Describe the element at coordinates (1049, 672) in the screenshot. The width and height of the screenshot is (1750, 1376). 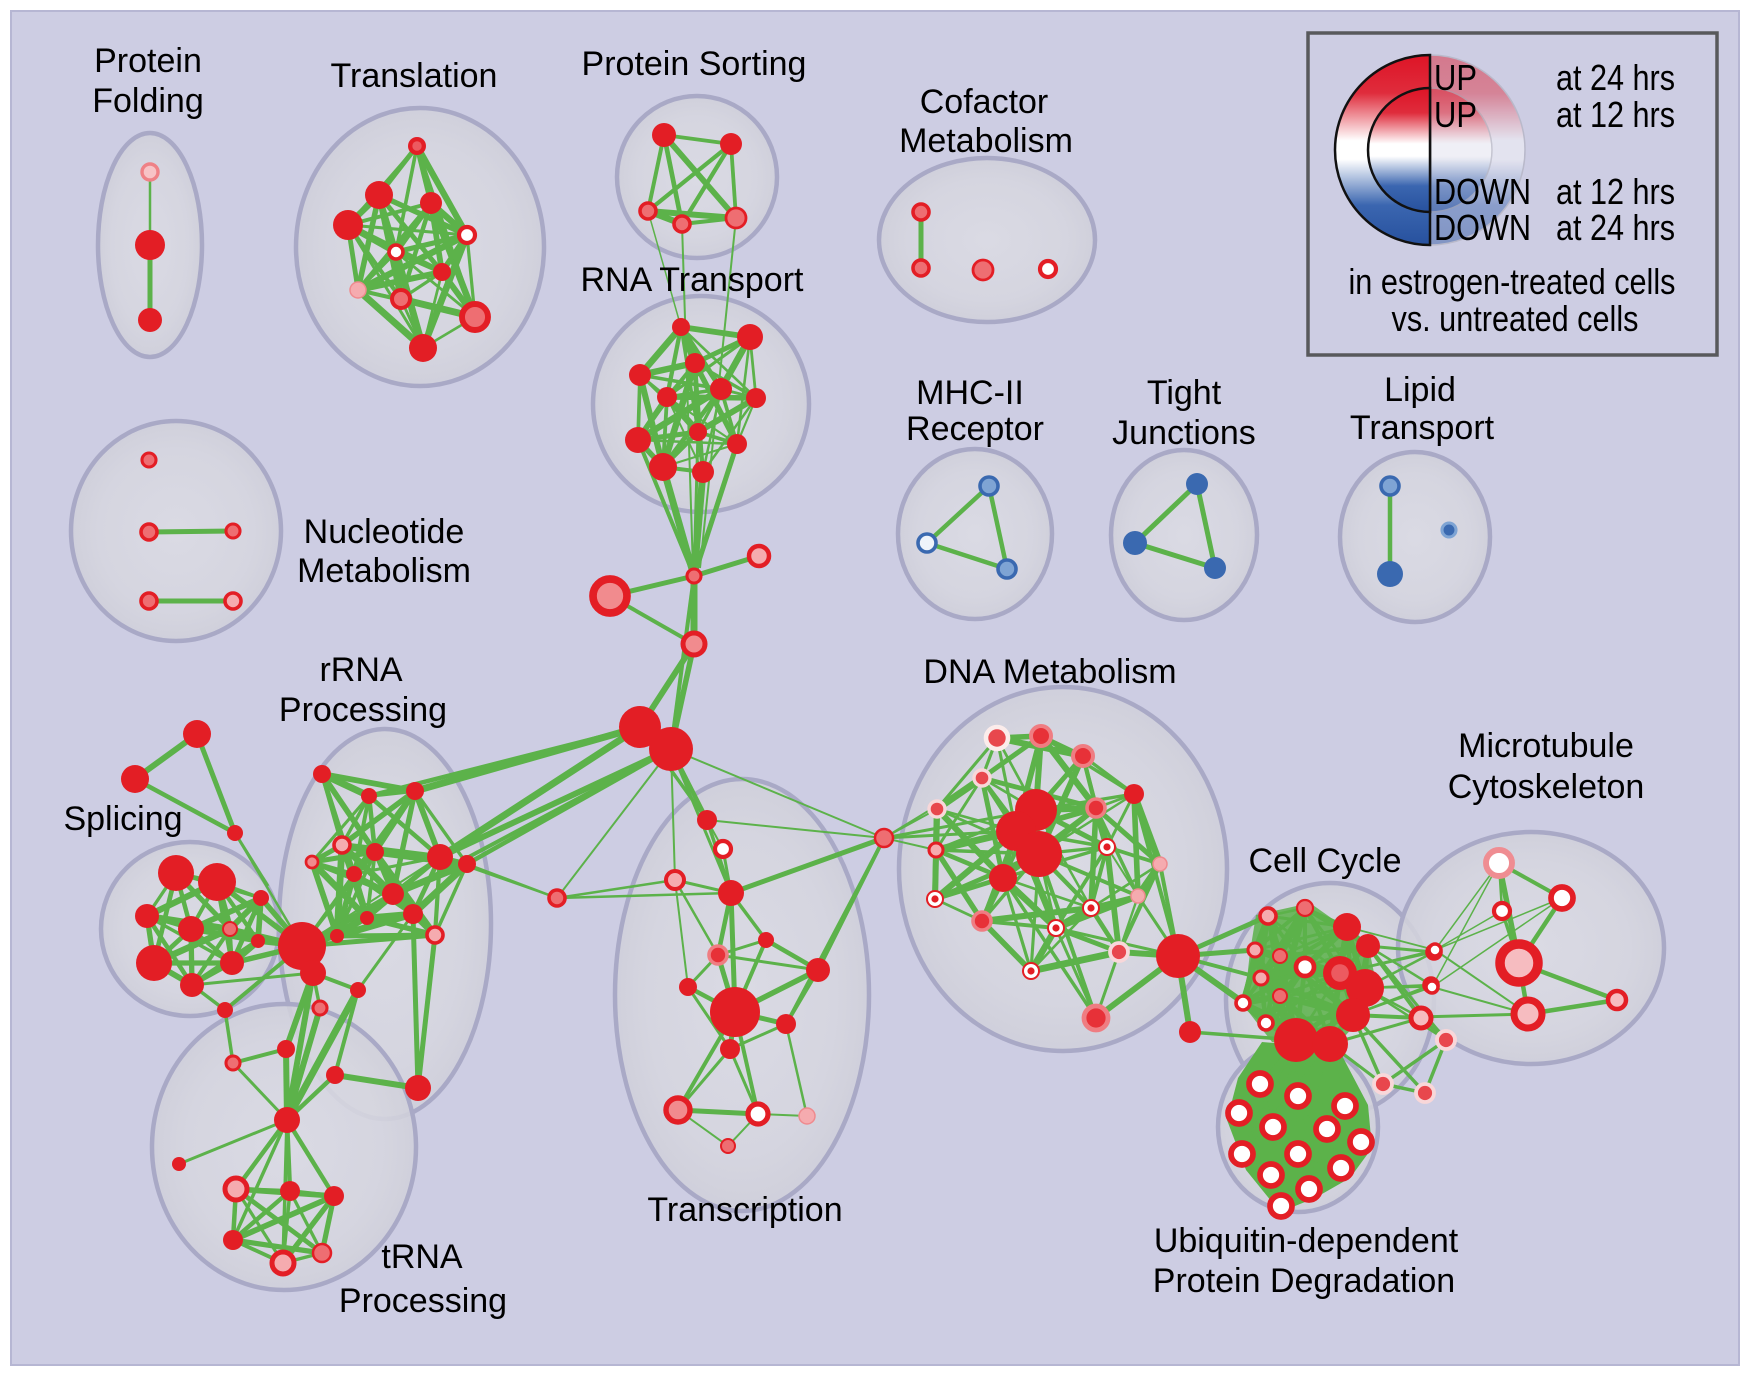
I see `svg-text: DNA Metabolism` at that location.